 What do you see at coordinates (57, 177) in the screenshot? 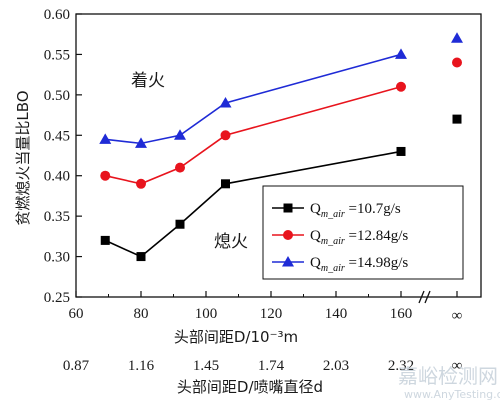
I see `y-tick-label: 0.40` at bounding box center [57, 177].